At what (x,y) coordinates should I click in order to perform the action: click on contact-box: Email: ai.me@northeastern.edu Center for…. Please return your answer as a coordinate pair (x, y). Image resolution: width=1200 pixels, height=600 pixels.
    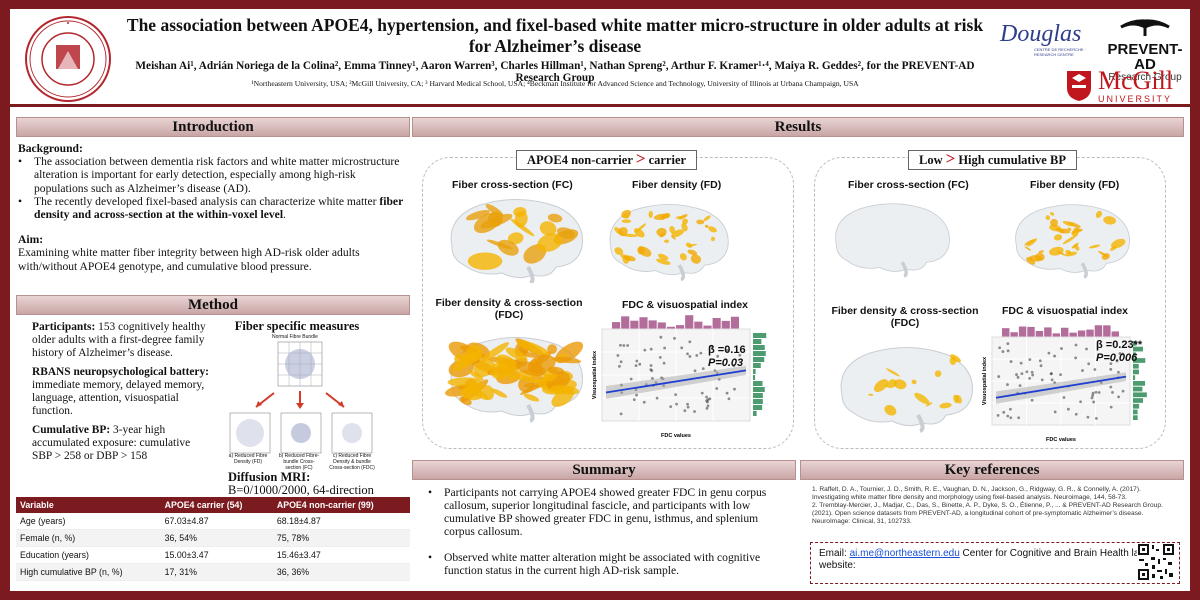
    Looking at the image, I should click on (995, 563).